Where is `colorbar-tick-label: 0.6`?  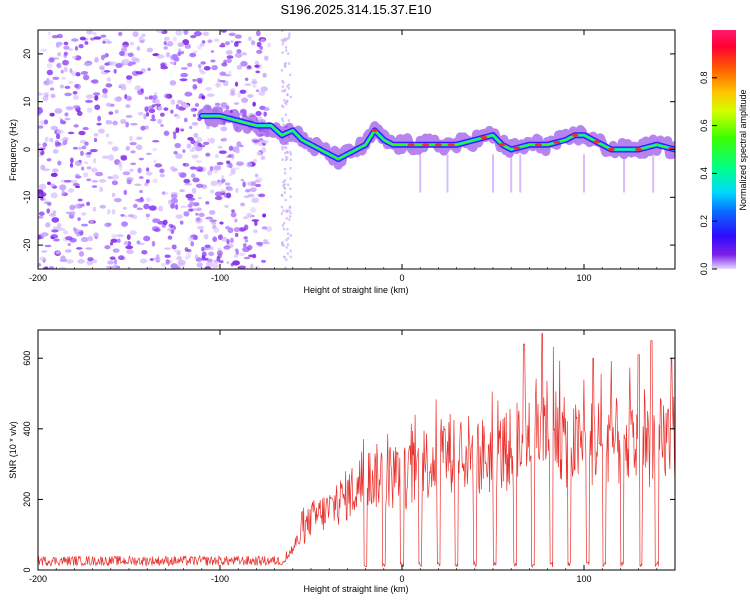 colorbar-tick-label: 0.6 is located at coordinates (704, 125).